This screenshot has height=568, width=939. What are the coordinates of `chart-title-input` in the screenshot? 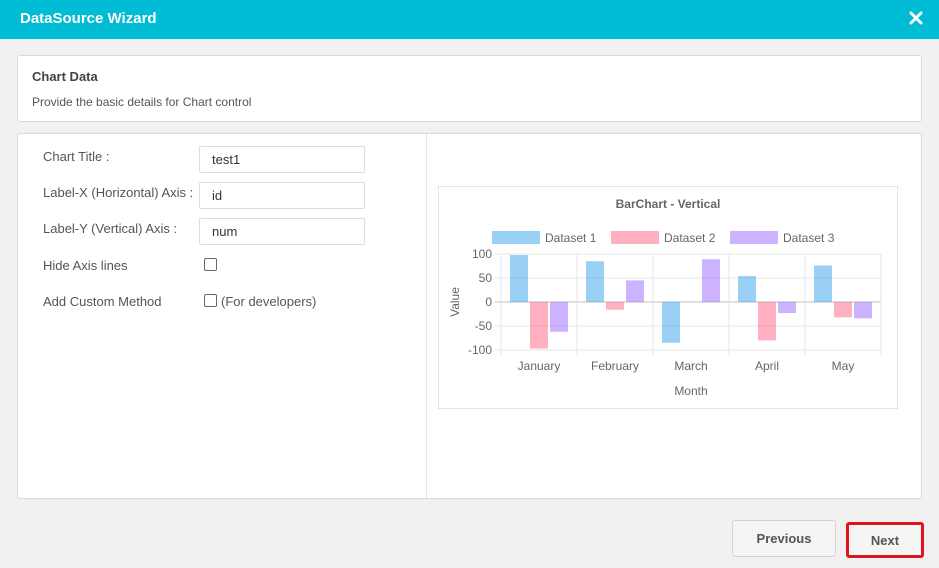 It's located at (282, 159).